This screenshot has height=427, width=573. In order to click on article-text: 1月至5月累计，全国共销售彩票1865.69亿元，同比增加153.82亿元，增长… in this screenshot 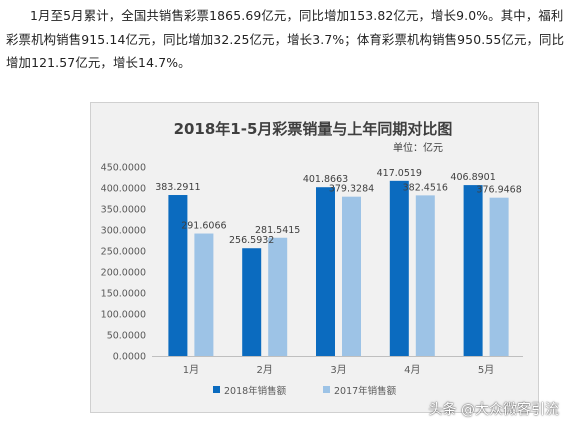, I will do `click(285, 39)`.